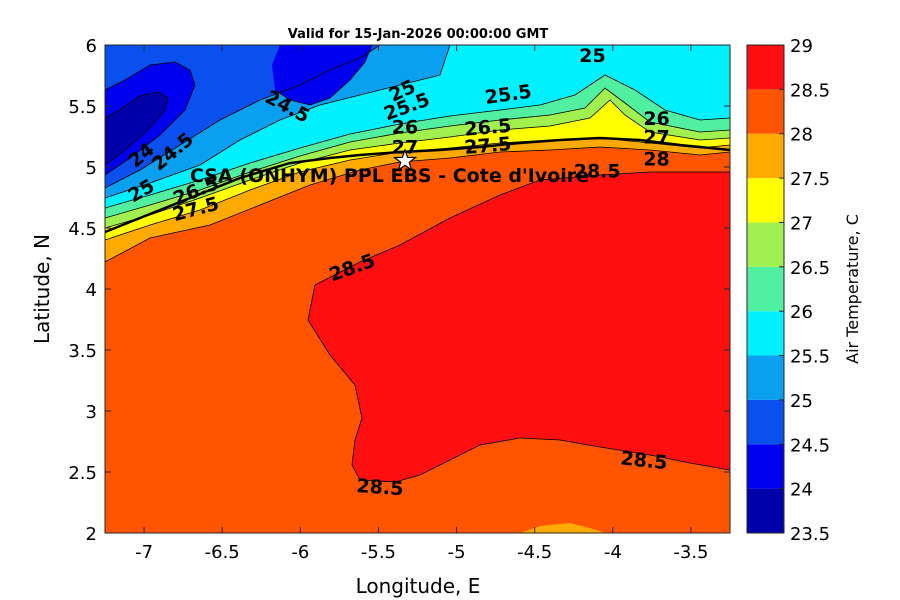 The height and width of the screenshot is (600, 900). What do you see at coordinates (82, 351) in the screenshot?
I see `y-tick-label: 3.5` at bounding box center [82, 351].